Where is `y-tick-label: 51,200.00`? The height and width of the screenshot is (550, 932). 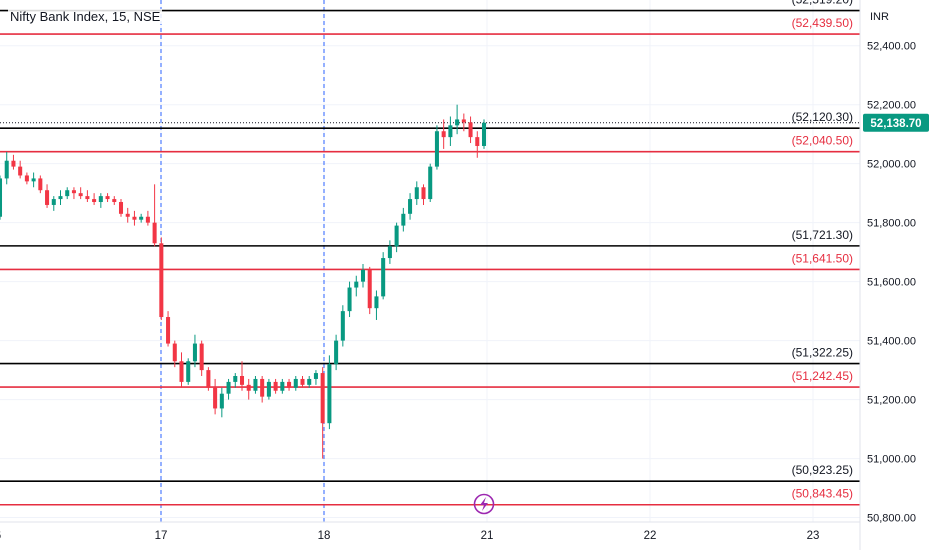
y-tick-label: 51,200.00 is located at coordinates (891, 401).